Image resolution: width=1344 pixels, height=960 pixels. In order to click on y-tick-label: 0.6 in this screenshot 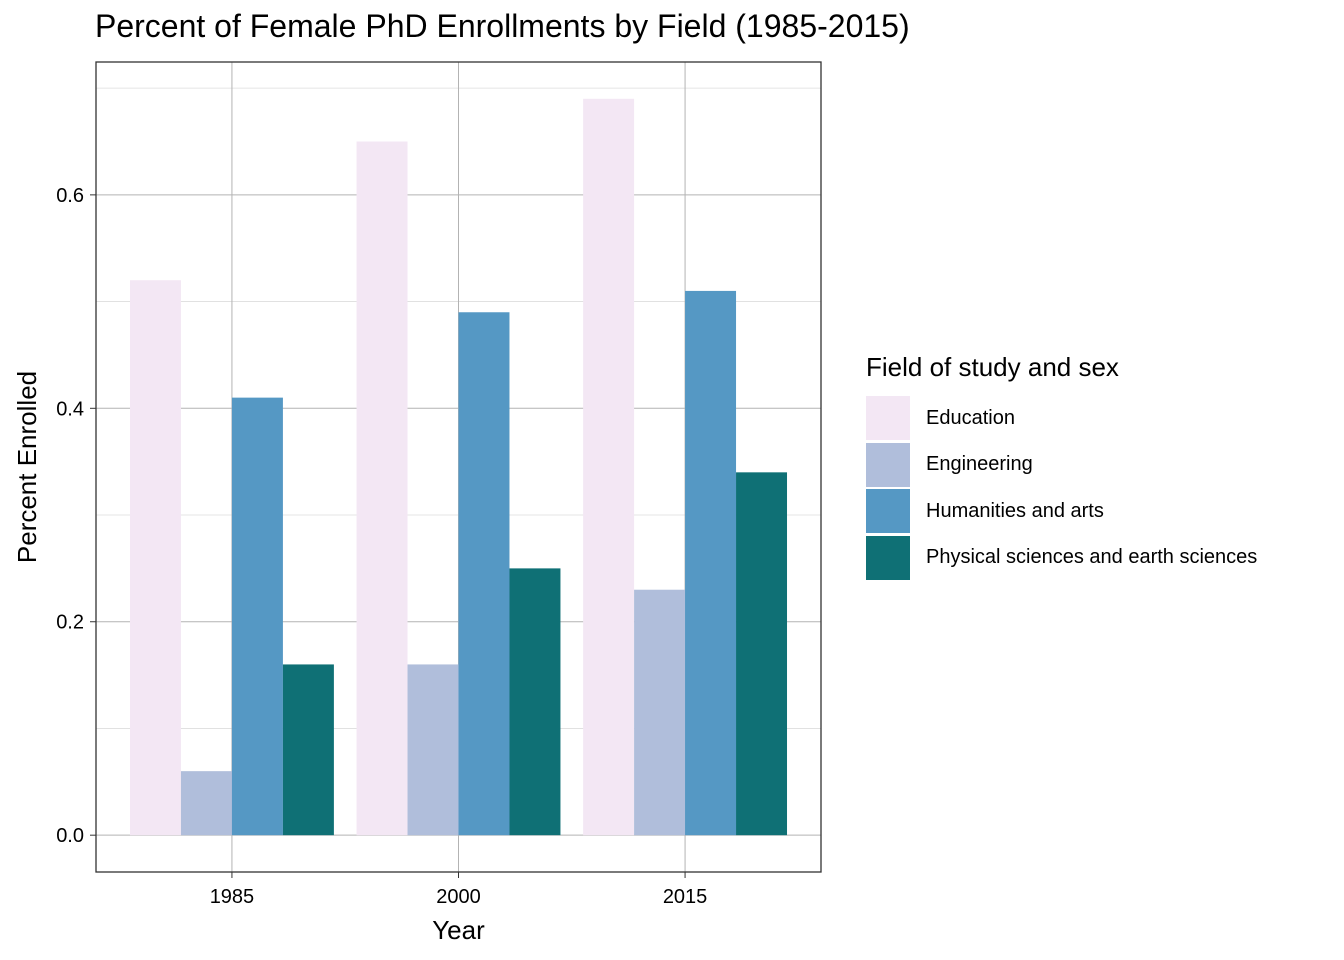, I will do `click(70, 196)`.